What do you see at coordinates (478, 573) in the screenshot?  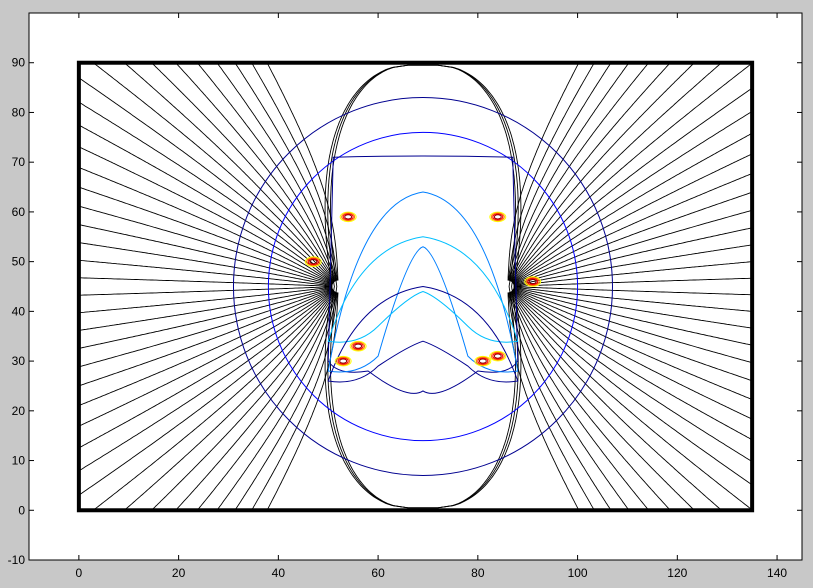 I see `x-tick-label: 80` at bounding box center [478, 573].